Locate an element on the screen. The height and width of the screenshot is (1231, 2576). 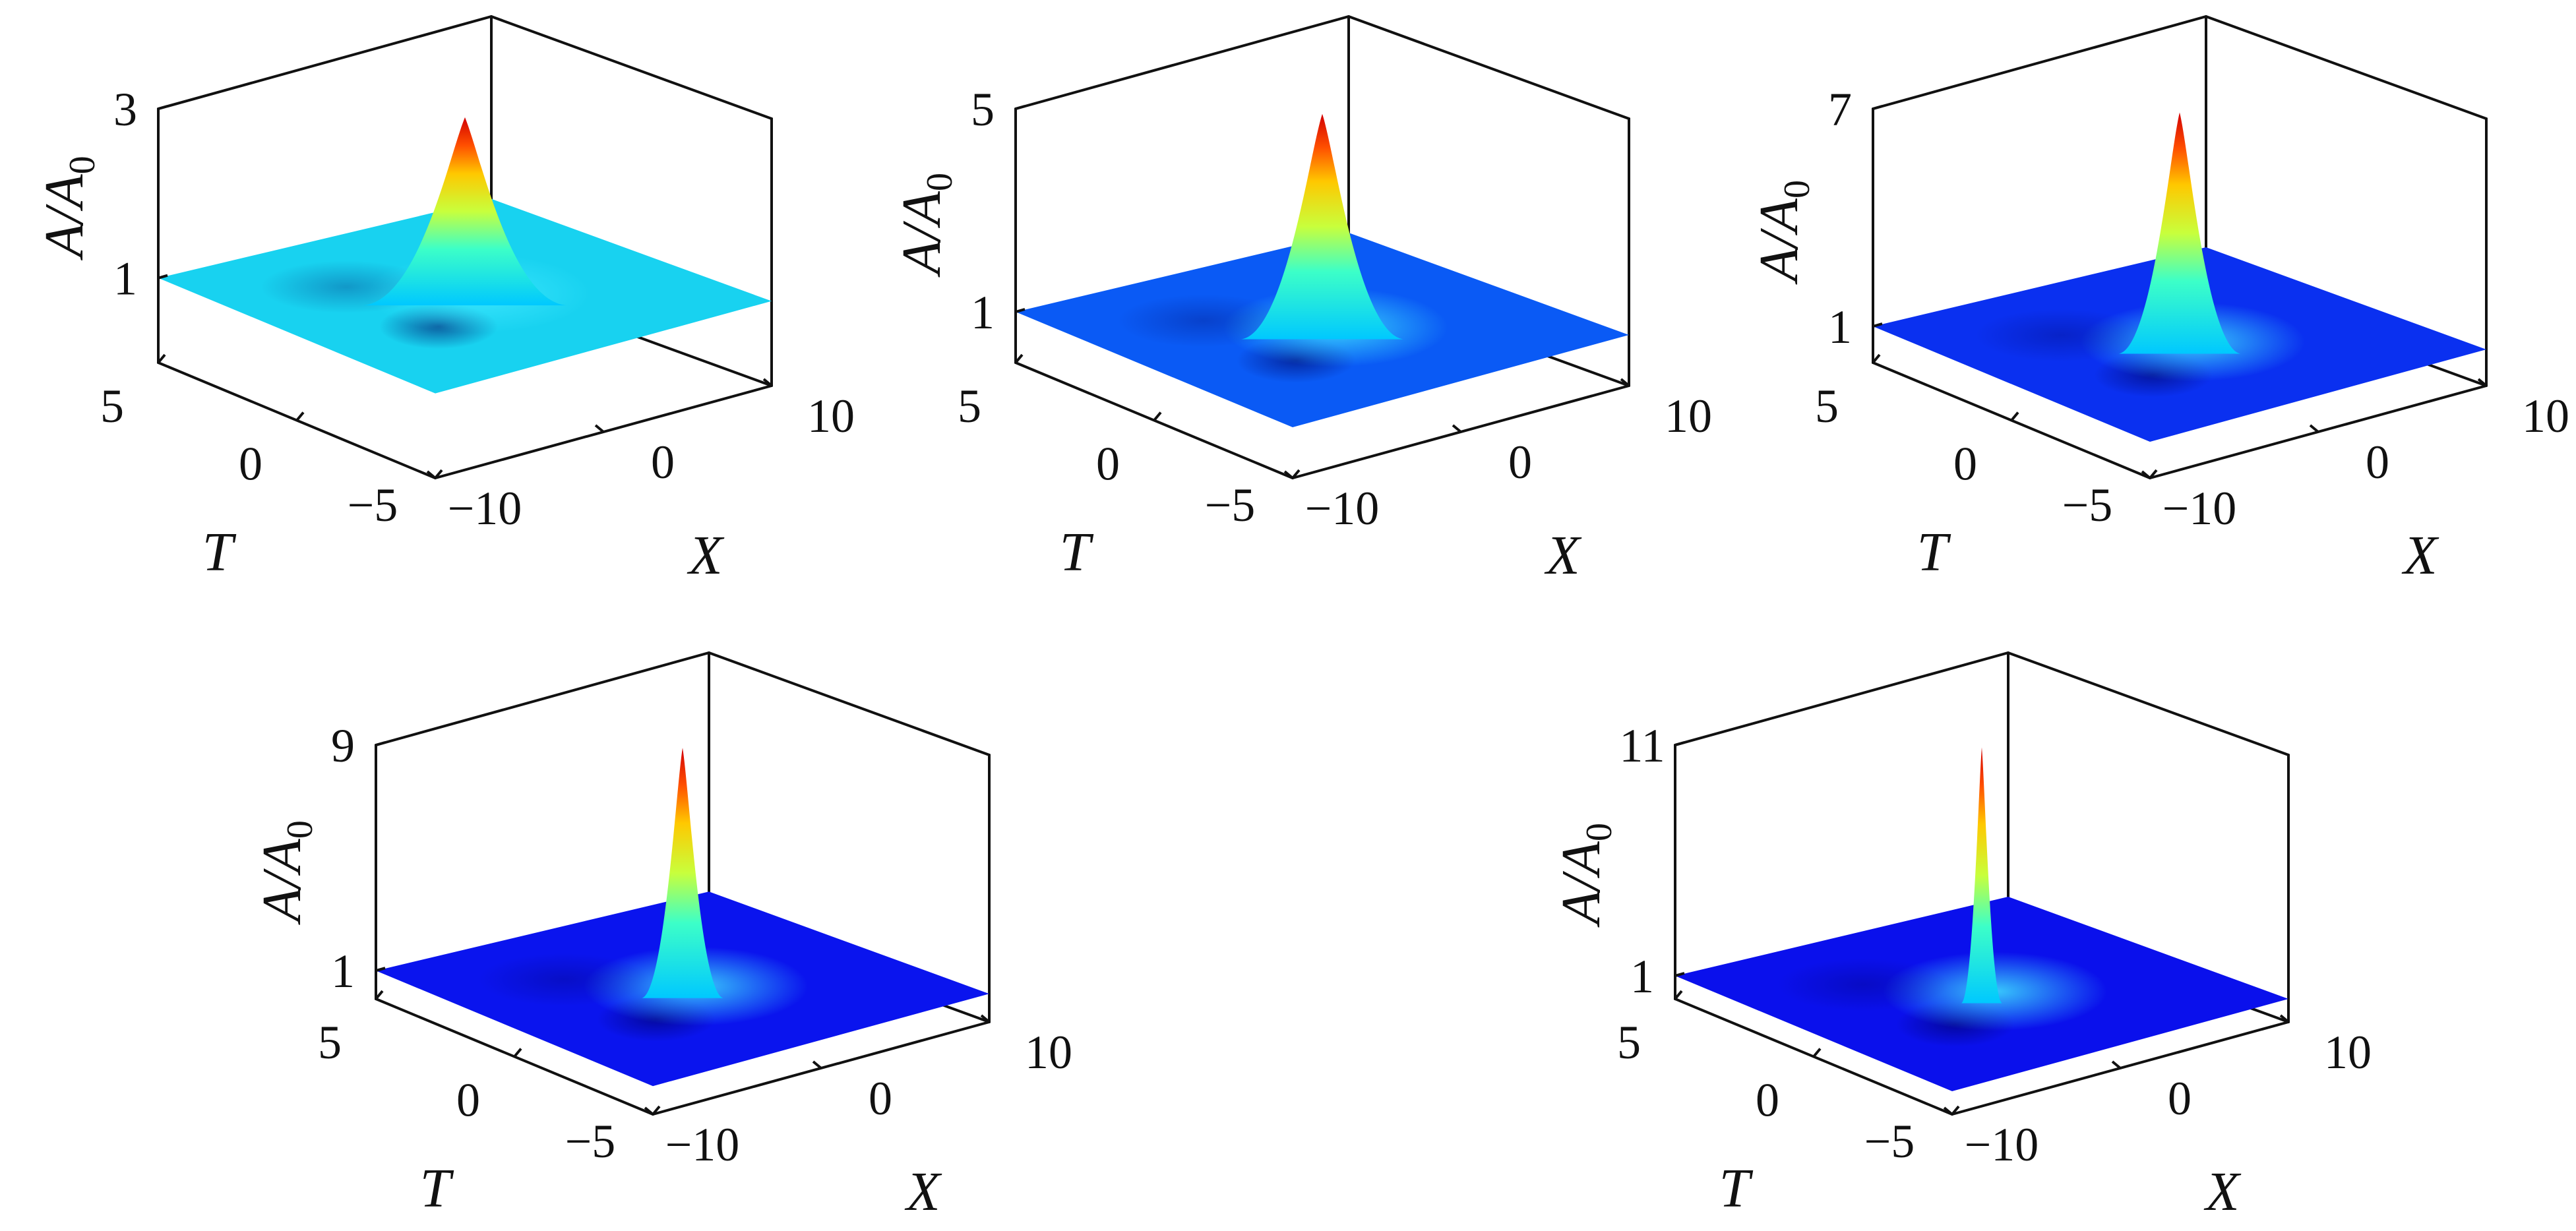
z-tick-label: 3 is located at coordinates (125, 109).